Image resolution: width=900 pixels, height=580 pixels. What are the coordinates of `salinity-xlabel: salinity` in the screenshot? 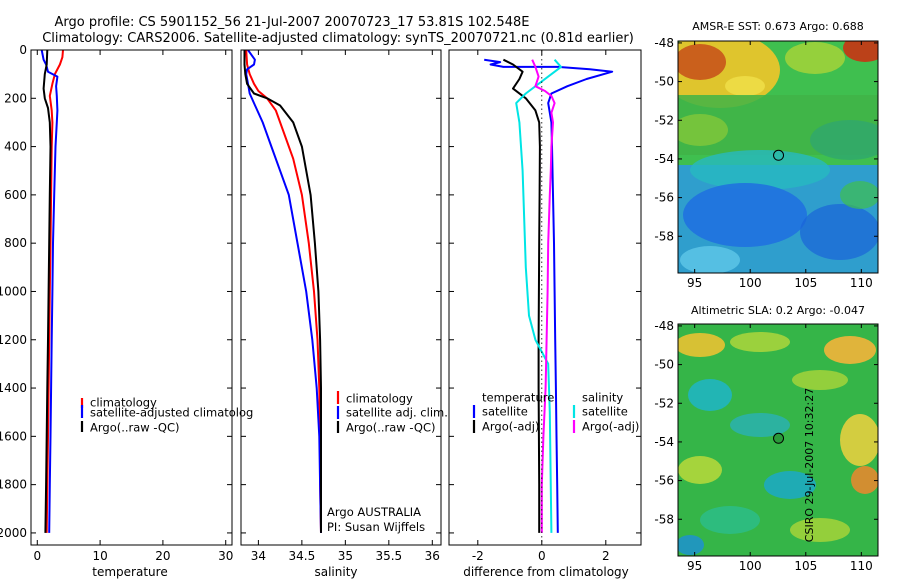 It's located at (335, 572).